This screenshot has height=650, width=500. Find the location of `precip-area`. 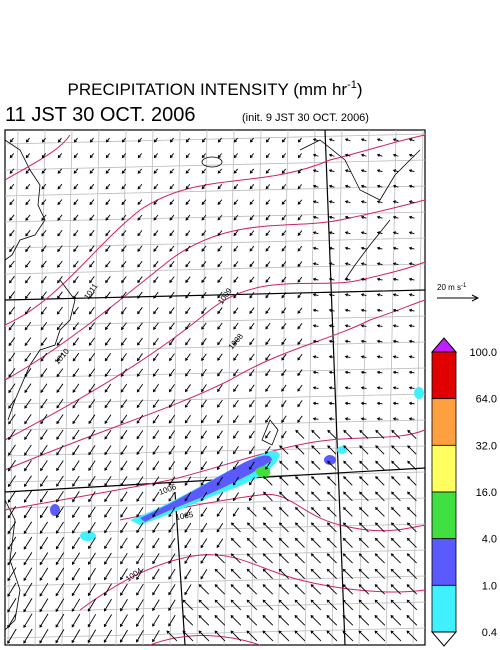

precip-area is located at coordinates (330, 460).